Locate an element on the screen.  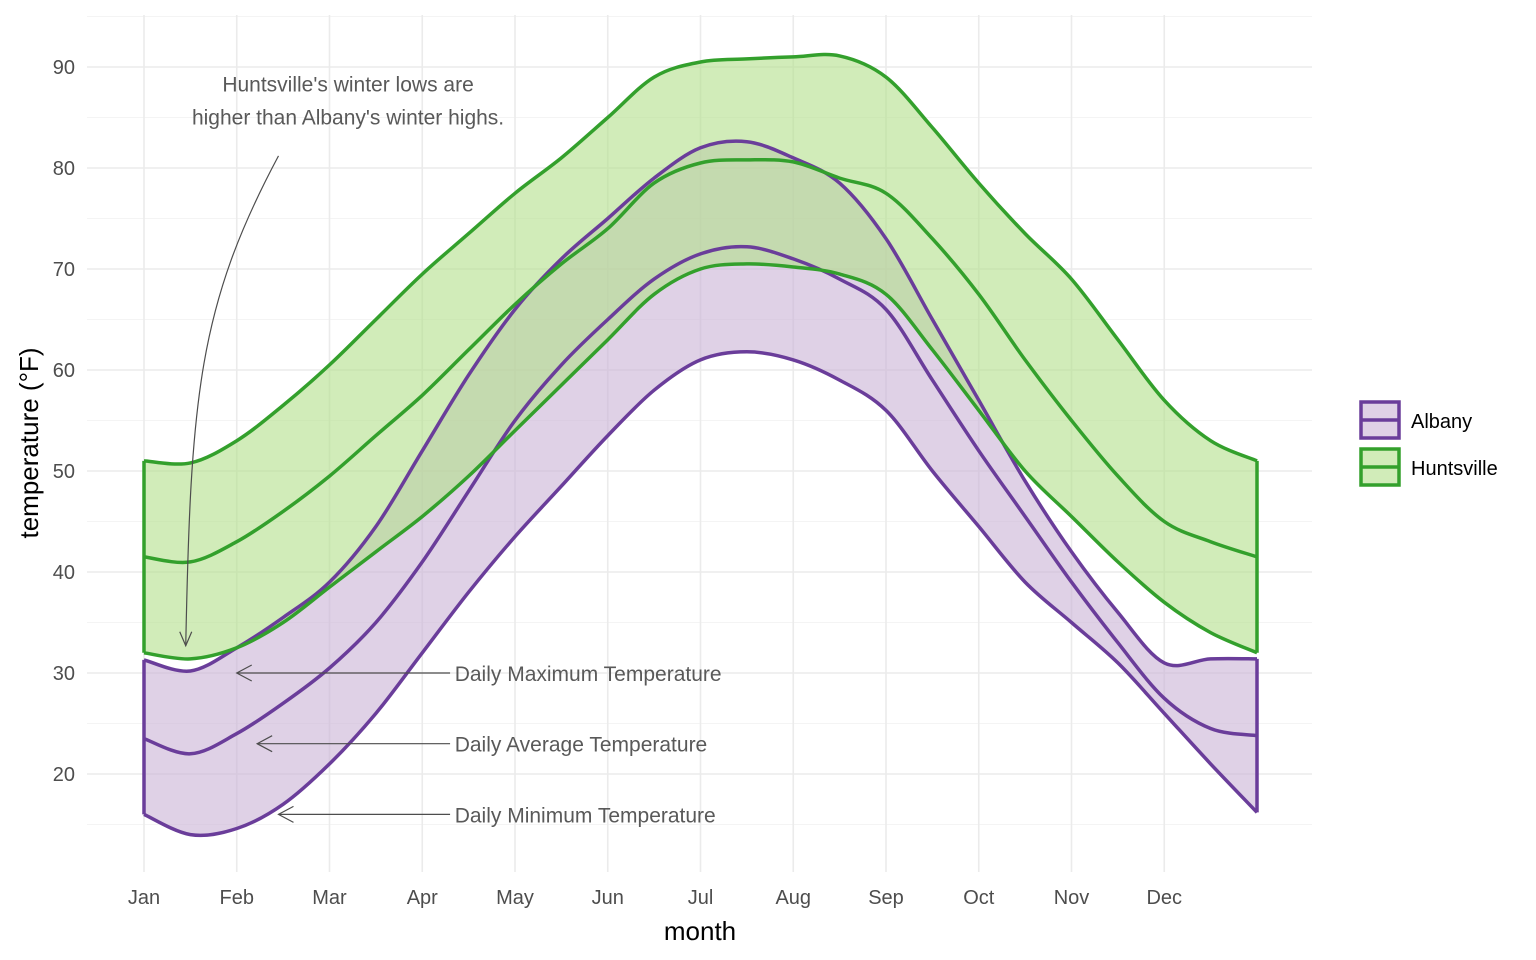
legend-label-albany: Albany is located at coordinates (1441, 422).